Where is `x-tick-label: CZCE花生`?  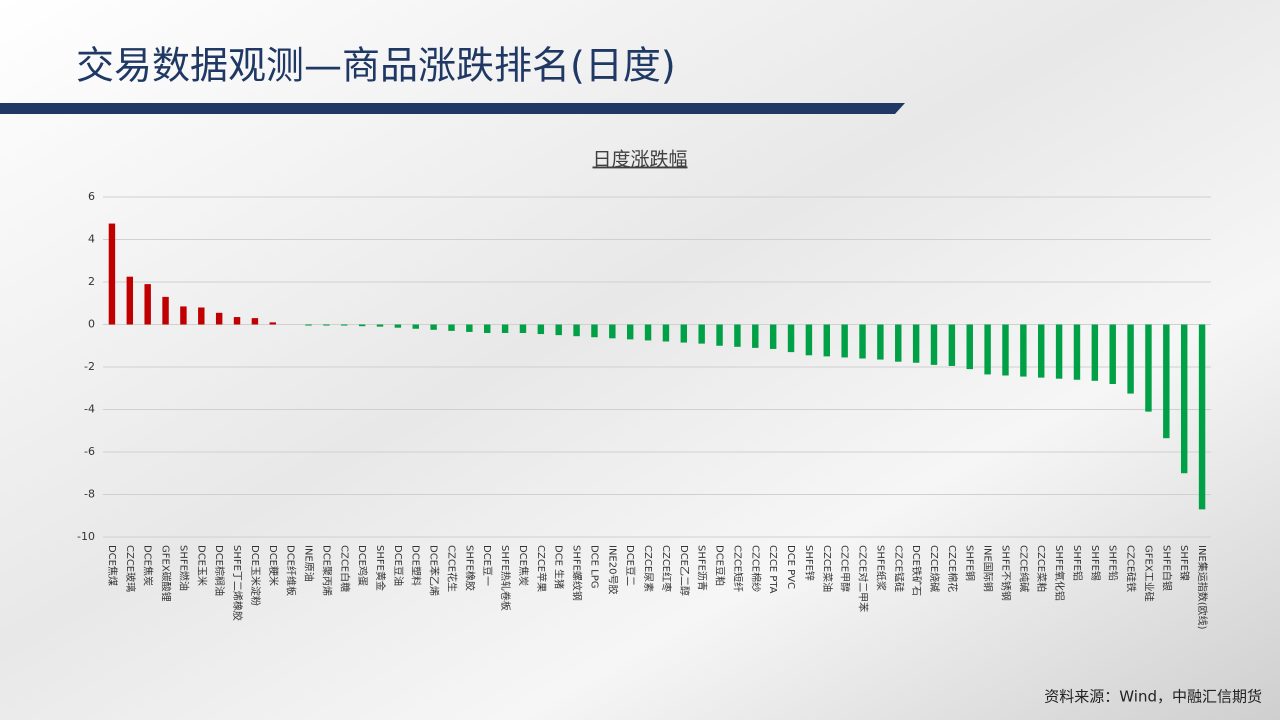
x-tick-label: CZCE花生 is located at coordinates (451, 568).